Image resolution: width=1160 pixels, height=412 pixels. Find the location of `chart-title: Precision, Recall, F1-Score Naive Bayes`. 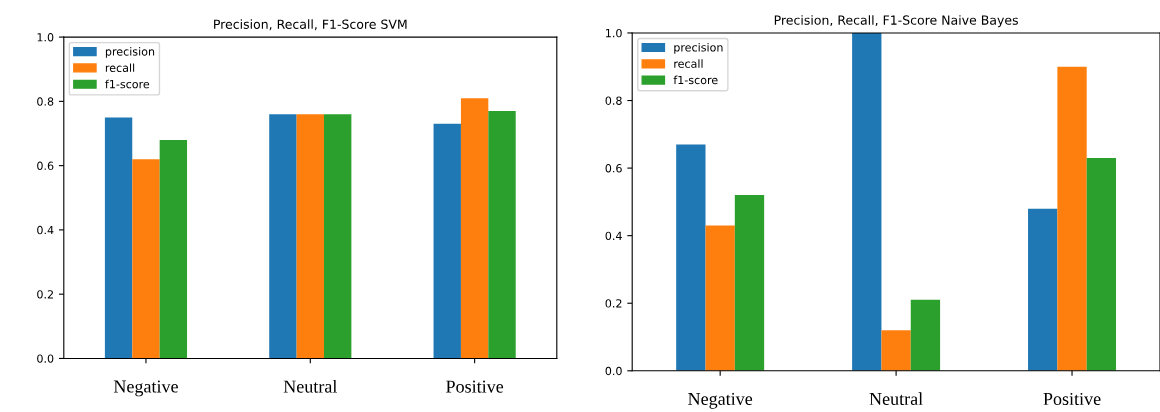

chart-title: Precision, Recall, F1-Score Naive Bayes is located at coordinates (896, 21).